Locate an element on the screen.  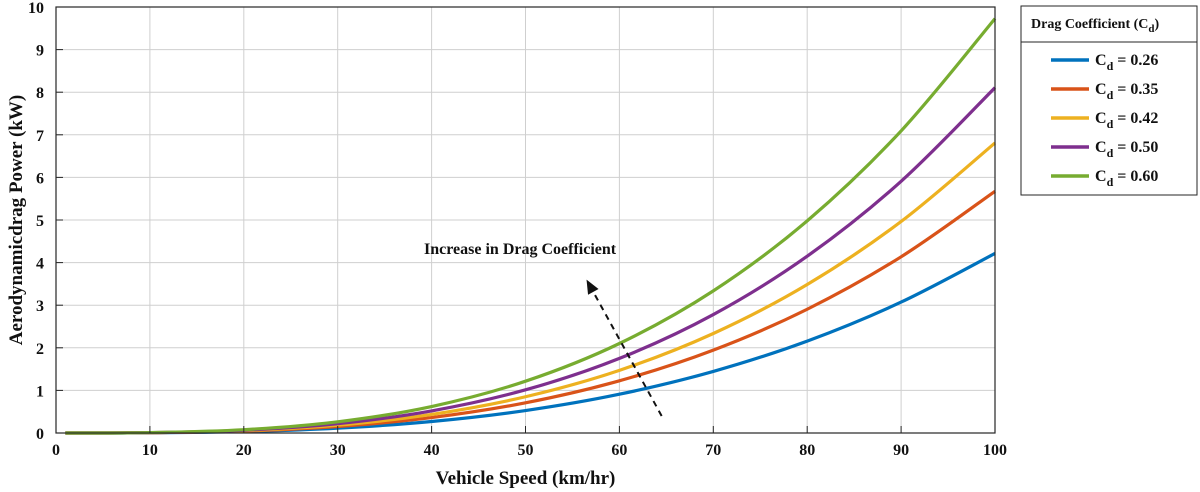
x-tick-label: 20 is located at coordinates (244, 450).